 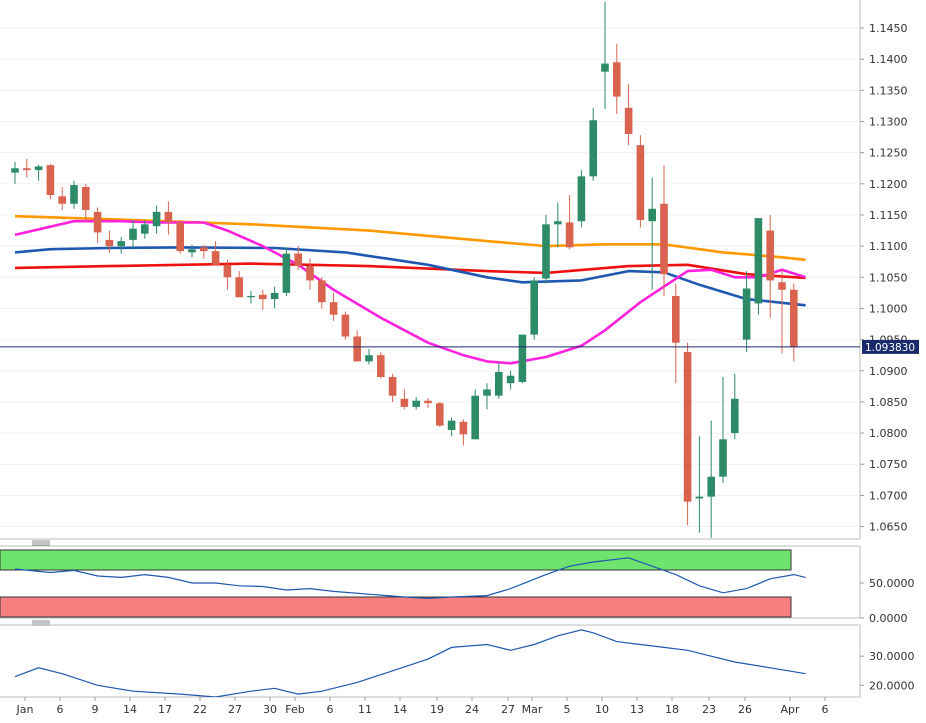 What do you see at coordinates (41, 543) in the screenshot?
I see `rsi-drag-handle` at bounding box center [41, 543].